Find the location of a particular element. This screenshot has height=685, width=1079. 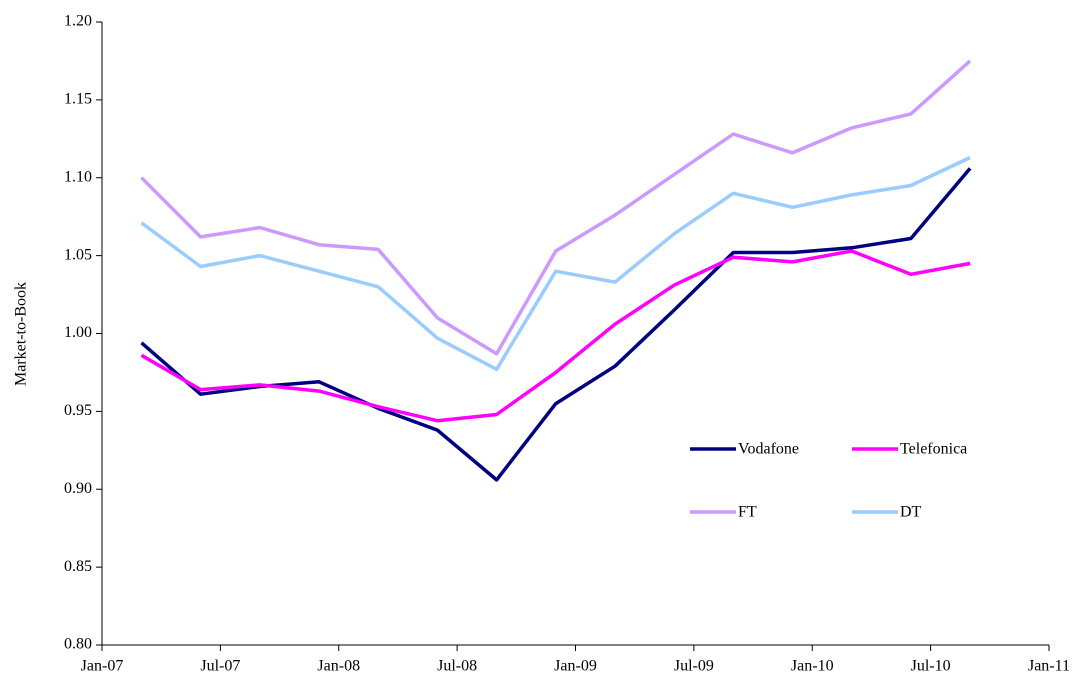

y-axis-label: Market-to-Book is located at coordinates (21, 334).